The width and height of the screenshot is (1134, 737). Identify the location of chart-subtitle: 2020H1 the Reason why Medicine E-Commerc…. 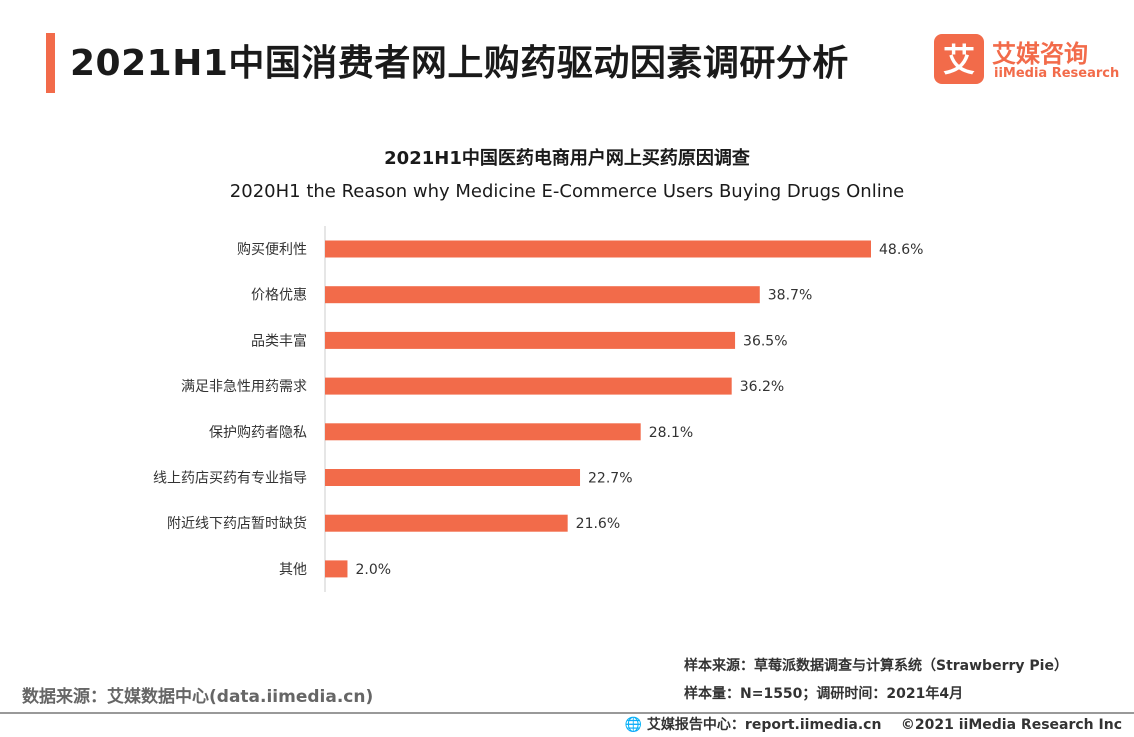
(567, 191).